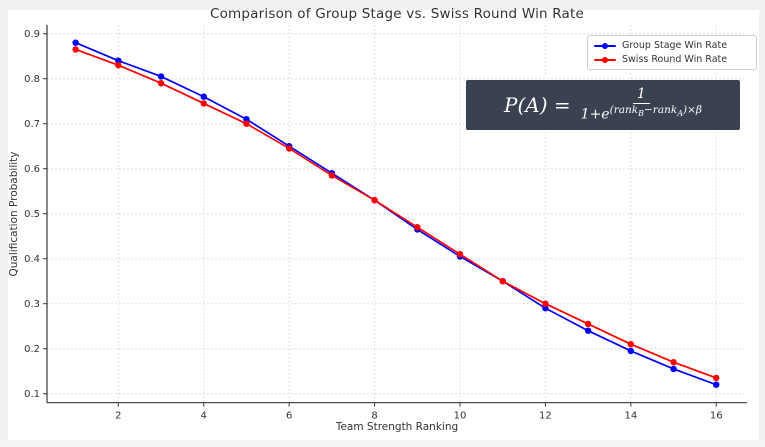 This screenshot has height=447, width=765. What do you see at coordinates (605, 46) in the screenshot?
I see `legend-marker-group-stage-icon` at bounding box center [605, 46].